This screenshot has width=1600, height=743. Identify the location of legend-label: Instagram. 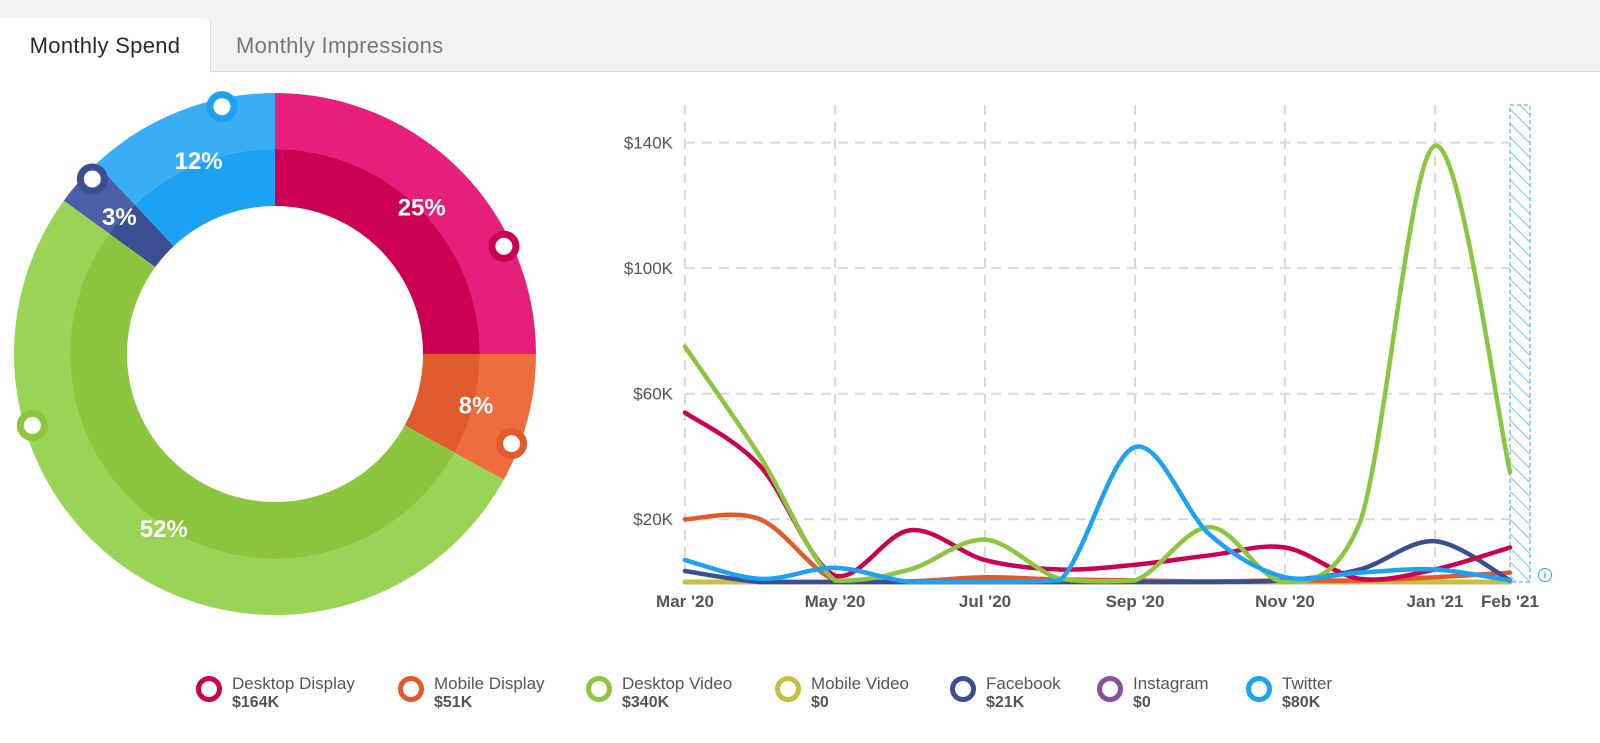
(1171, 683).